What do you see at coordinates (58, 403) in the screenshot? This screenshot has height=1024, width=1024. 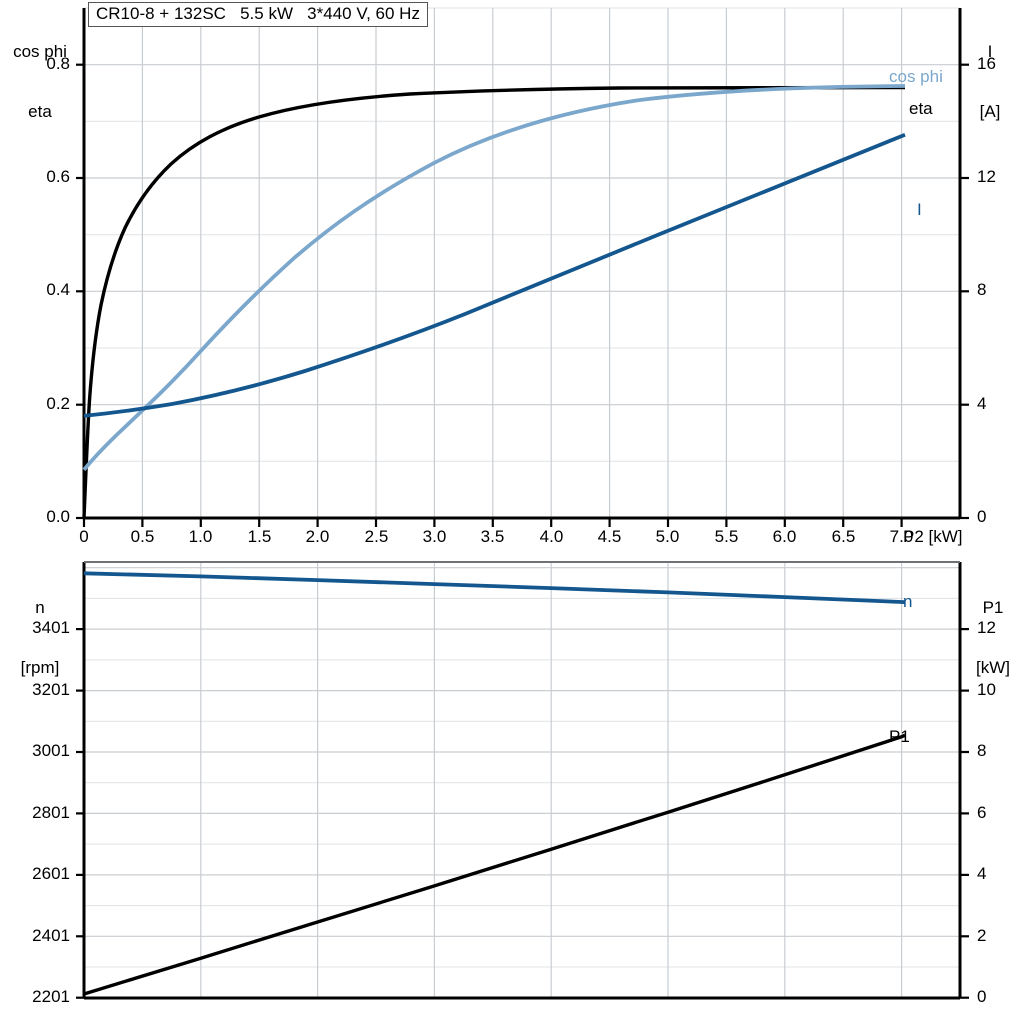 I see `top-left-tick-label: 0.2` at bounding box center [58, 403].